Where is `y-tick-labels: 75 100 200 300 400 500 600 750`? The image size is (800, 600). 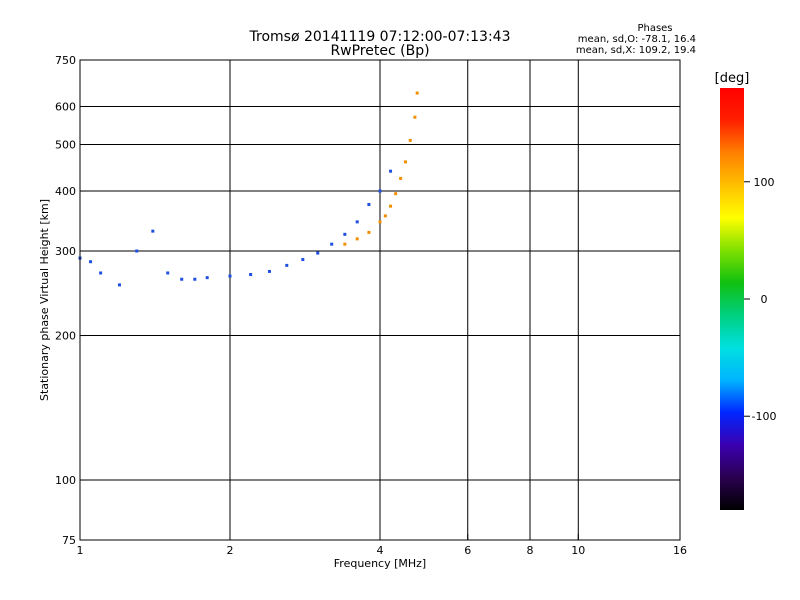
y-tick-labels: 75 100 200 300 400 500 600 750 is located at coordinates (70, 300).